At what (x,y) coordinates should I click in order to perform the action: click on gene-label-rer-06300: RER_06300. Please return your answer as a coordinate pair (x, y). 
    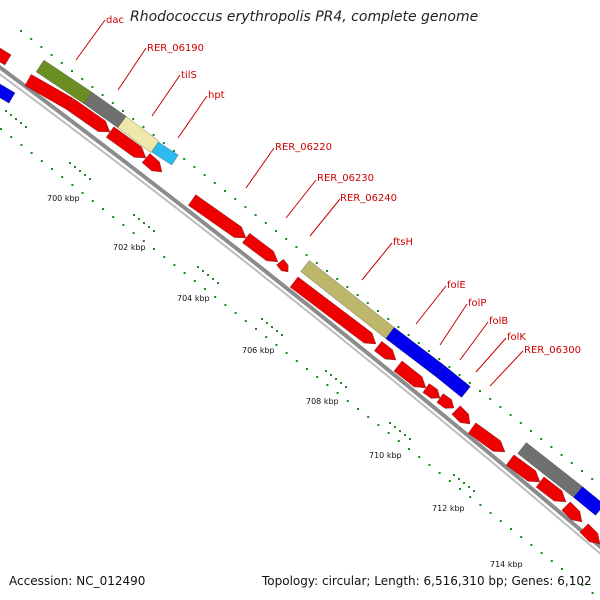
    Looking at the image, I should click on (552, 350).